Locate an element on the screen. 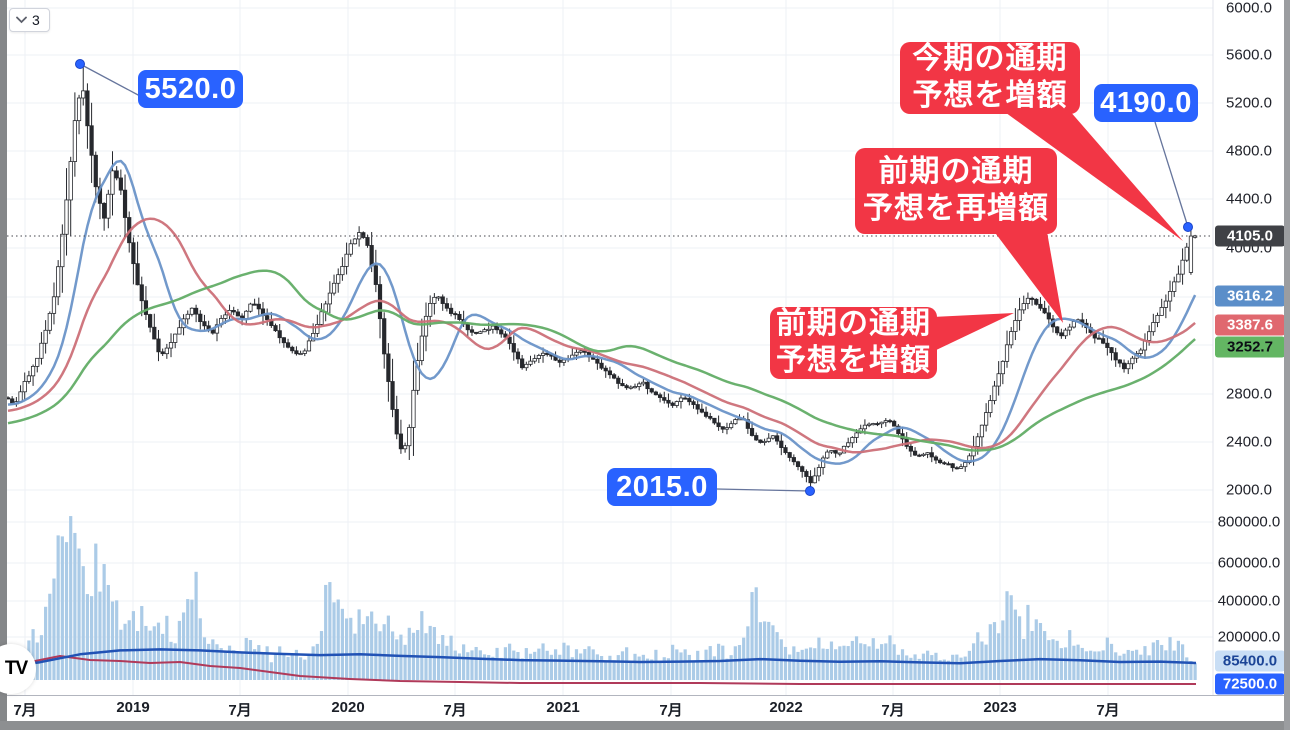  annotation-badge-2015: 2015.0 is located at coordinates (662, 487).